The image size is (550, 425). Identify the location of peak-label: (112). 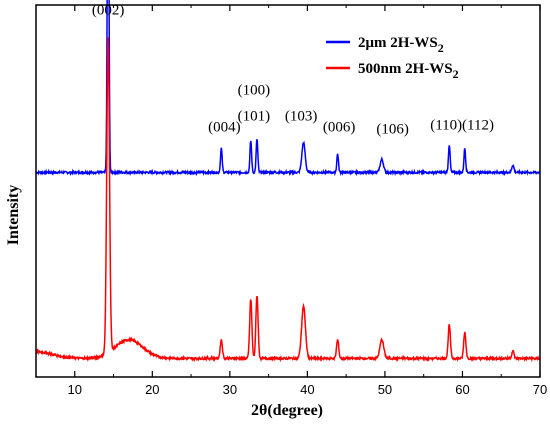
(478, 126).